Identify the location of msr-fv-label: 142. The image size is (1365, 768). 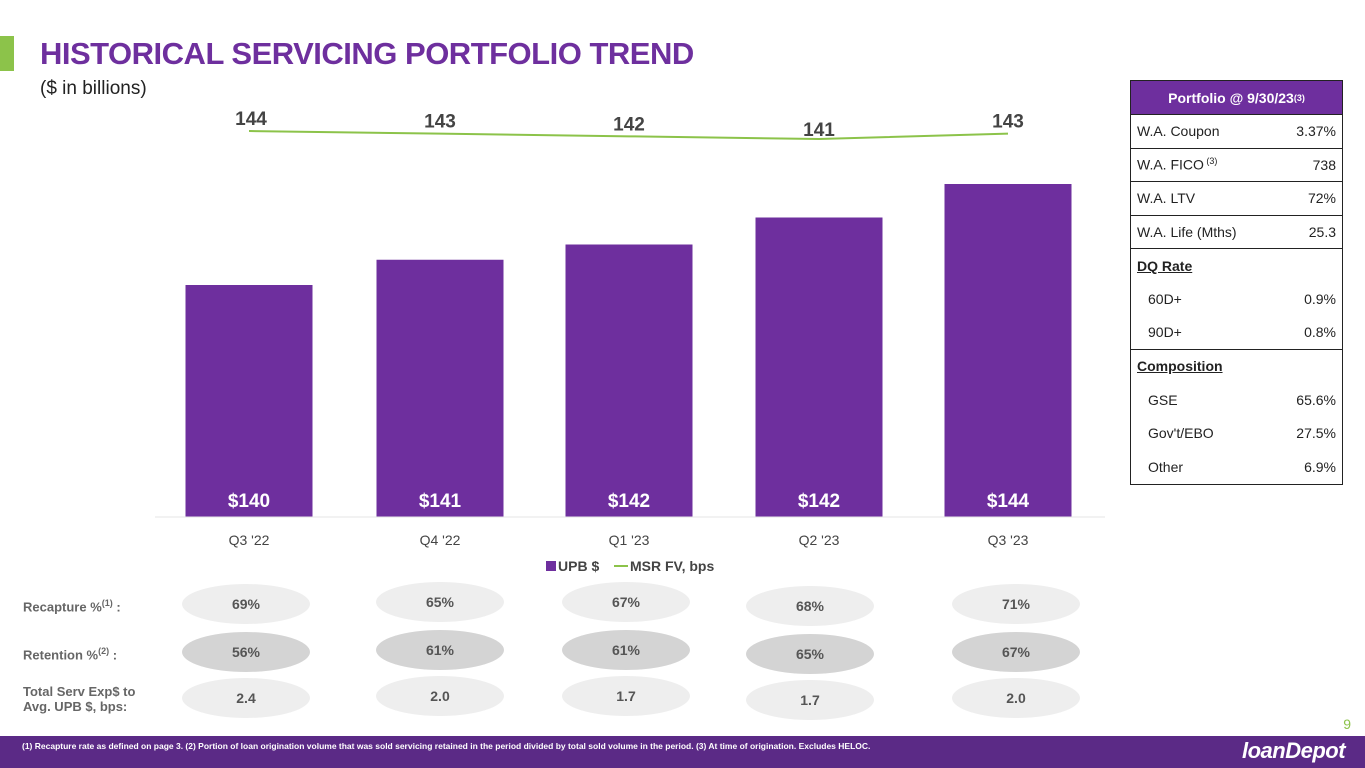
(629, 124).